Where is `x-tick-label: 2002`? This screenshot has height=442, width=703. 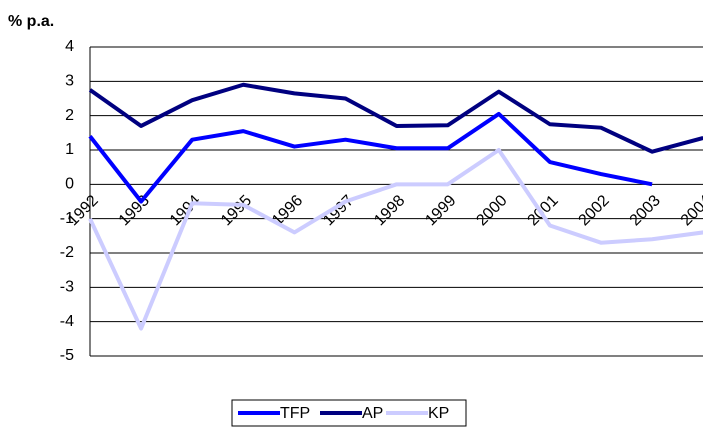
x-tick-label: 2002 is located at coordinates (594, 210).